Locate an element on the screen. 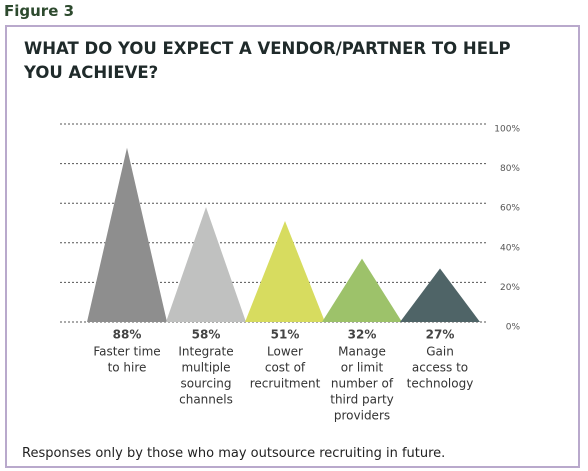 This screenshot has height=471, width=588. x-tick-label: third party is located at coordinates (362, 400).